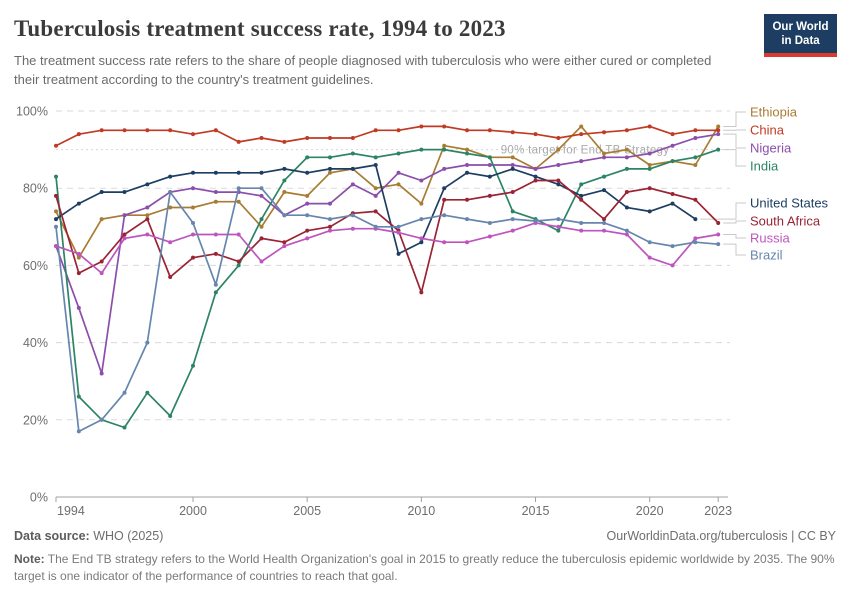  What do you see at coordinates (764, 166) in the screenshot?
I see `legend-label-india: India` at bounding box center [764, 166].